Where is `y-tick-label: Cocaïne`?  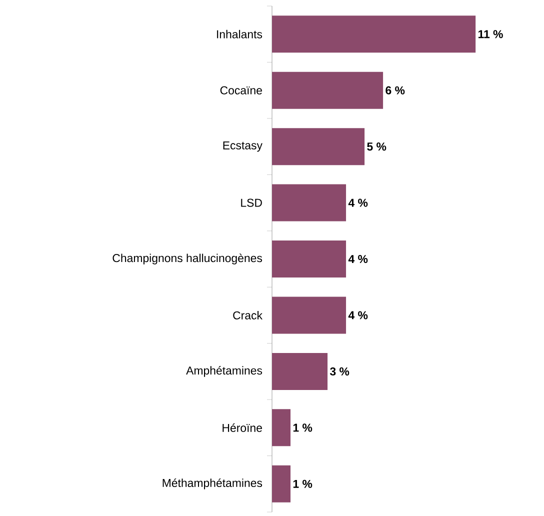
y-tick-label: Cocaïne is located at coordinates (241, 90).